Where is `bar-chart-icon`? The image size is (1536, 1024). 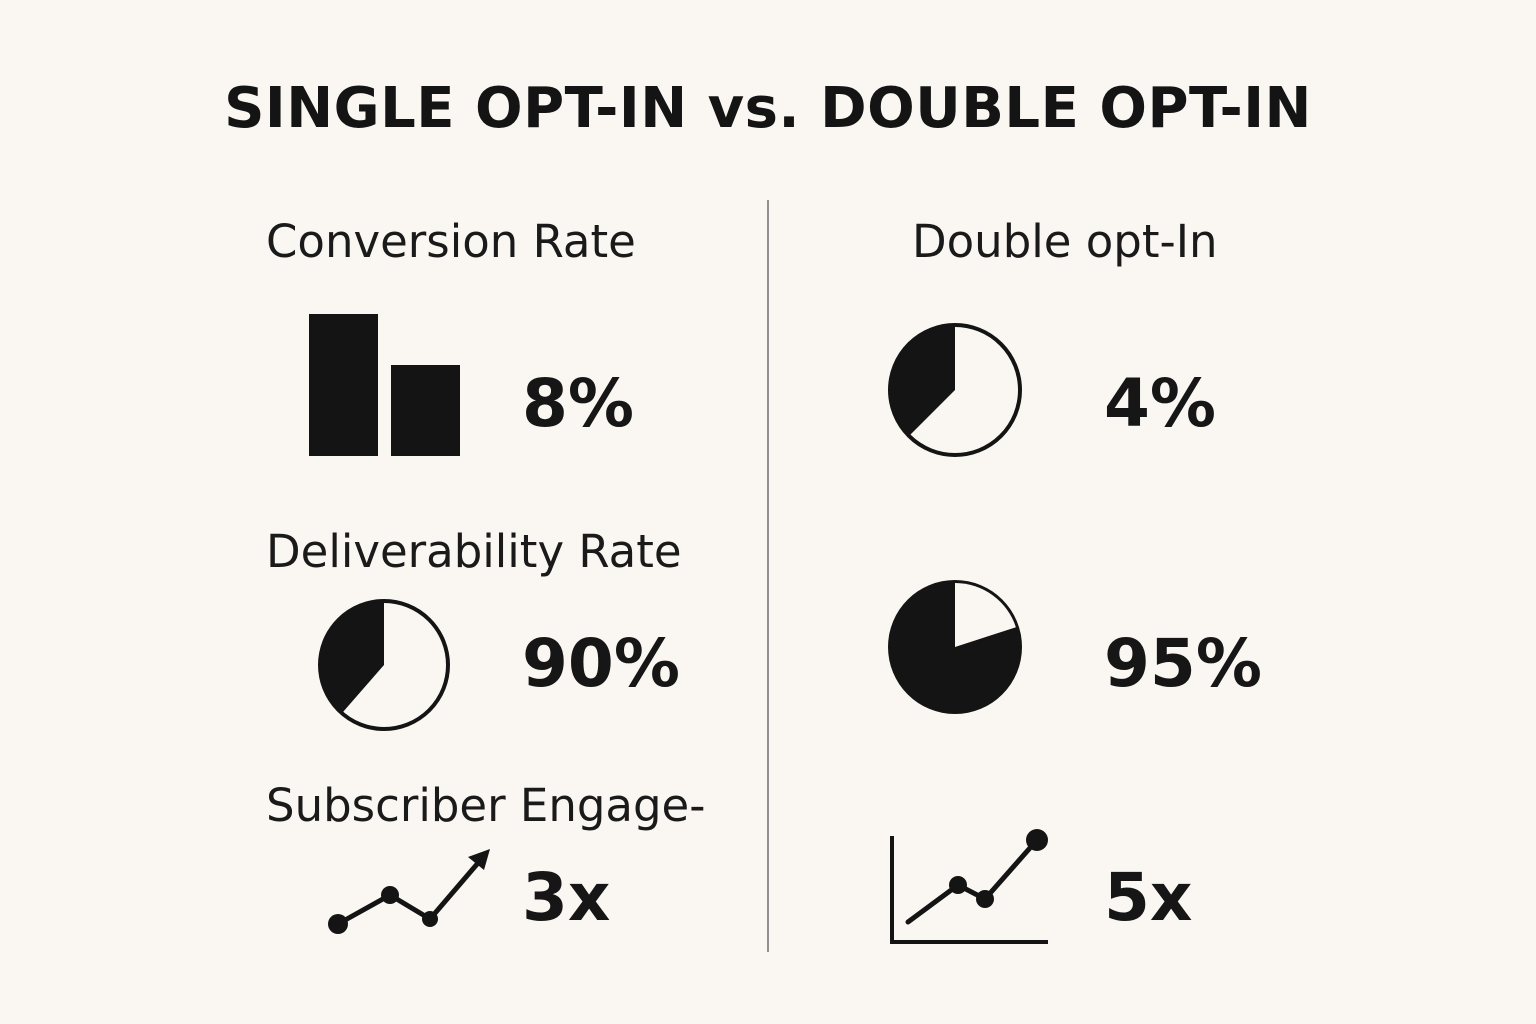 bar-chart-icon is located at coordinates (384, 385).